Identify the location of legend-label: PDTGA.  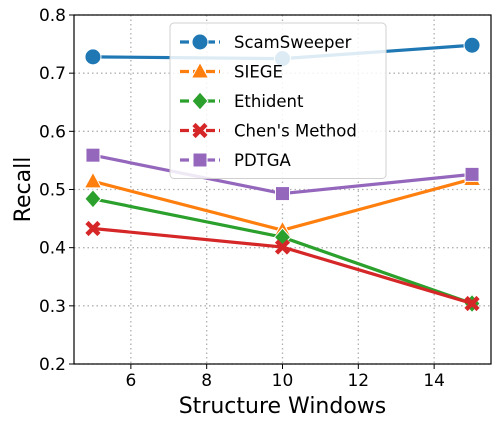
(263, 160).